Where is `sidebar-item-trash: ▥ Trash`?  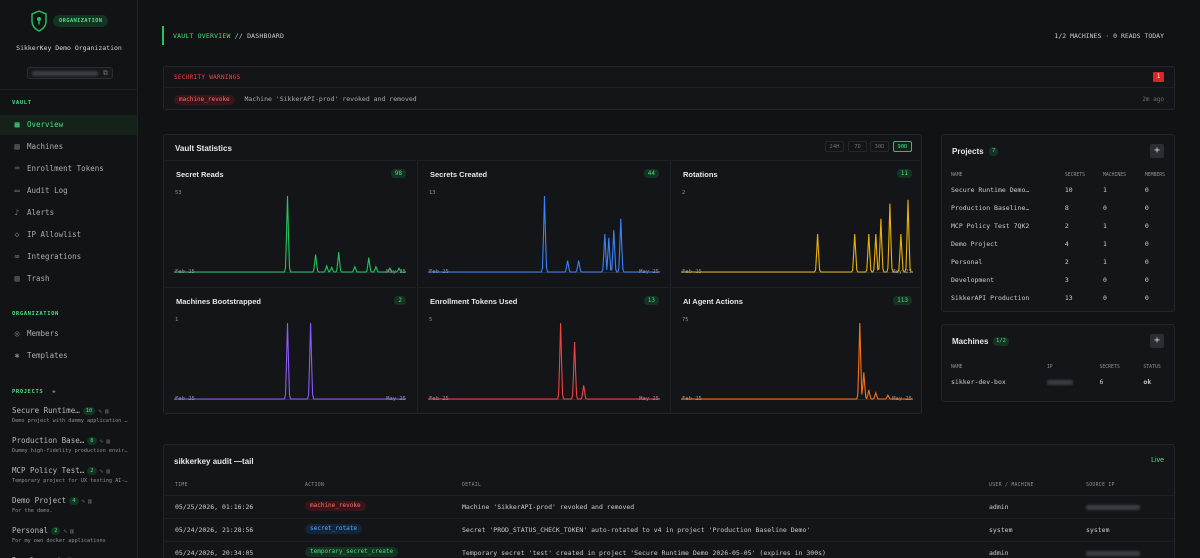
sidebar-item-trash: ▥ Trash is located at coordinates (68, 279).